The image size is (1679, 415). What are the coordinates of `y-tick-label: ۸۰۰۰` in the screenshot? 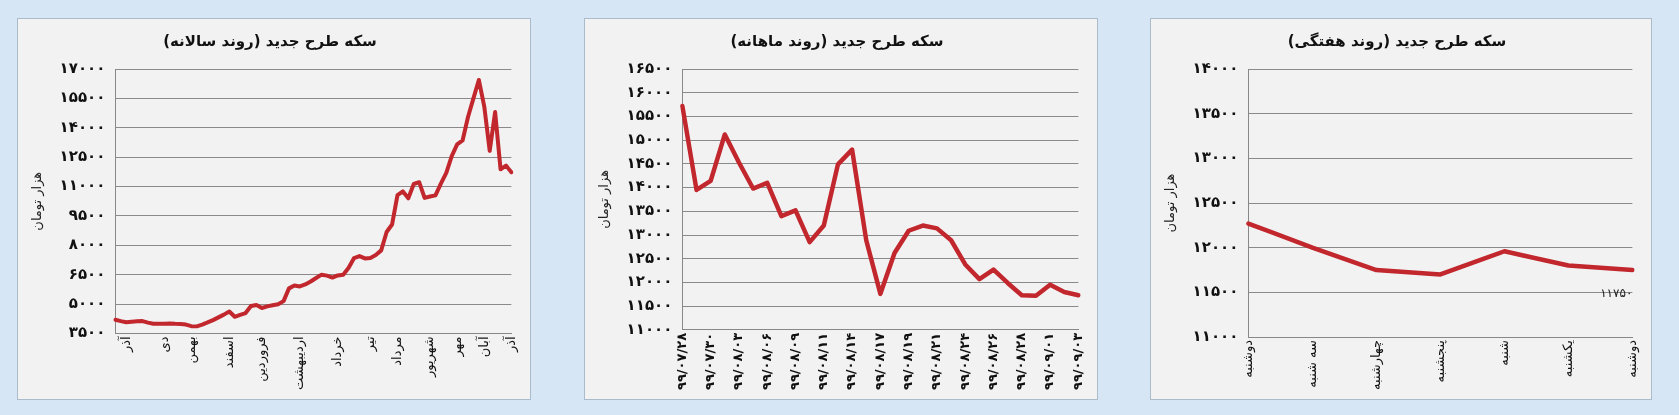 It's located at (87, 244).